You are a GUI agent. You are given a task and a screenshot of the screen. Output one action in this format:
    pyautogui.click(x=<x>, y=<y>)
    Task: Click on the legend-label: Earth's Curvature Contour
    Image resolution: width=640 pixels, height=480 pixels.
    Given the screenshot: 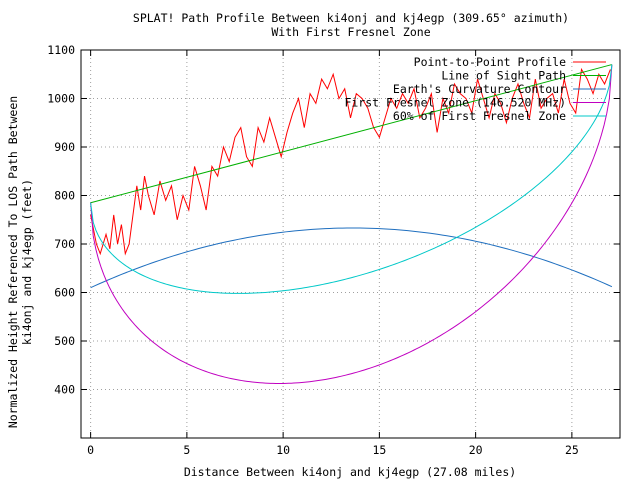 What is the action you would take?
    pyautogui.click(x=479, y=89)
    